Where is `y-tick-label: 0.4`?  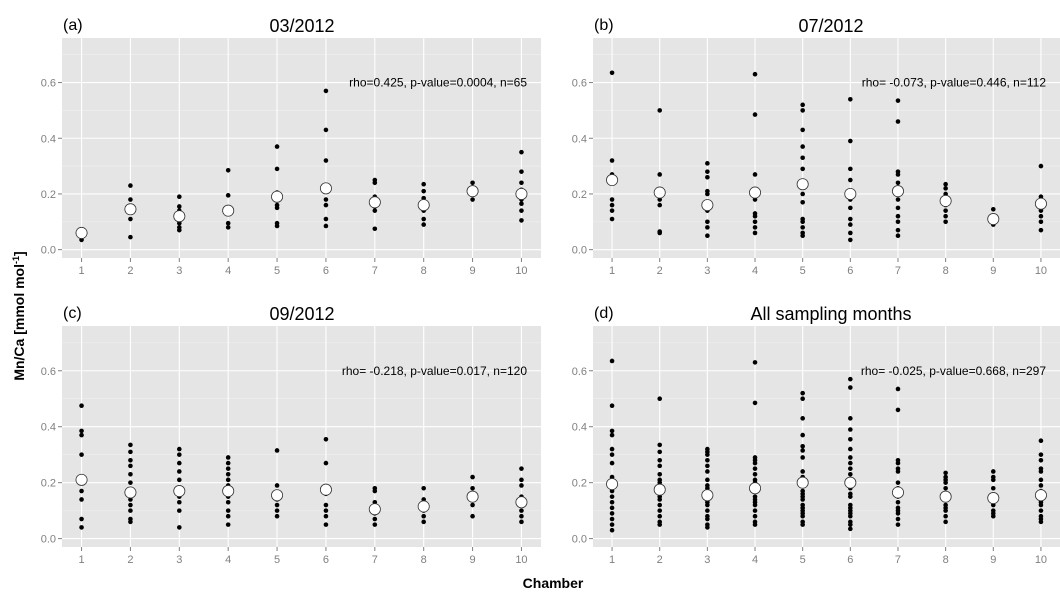 y-tick-label: 0.4 is located at coordinates (579, 139).